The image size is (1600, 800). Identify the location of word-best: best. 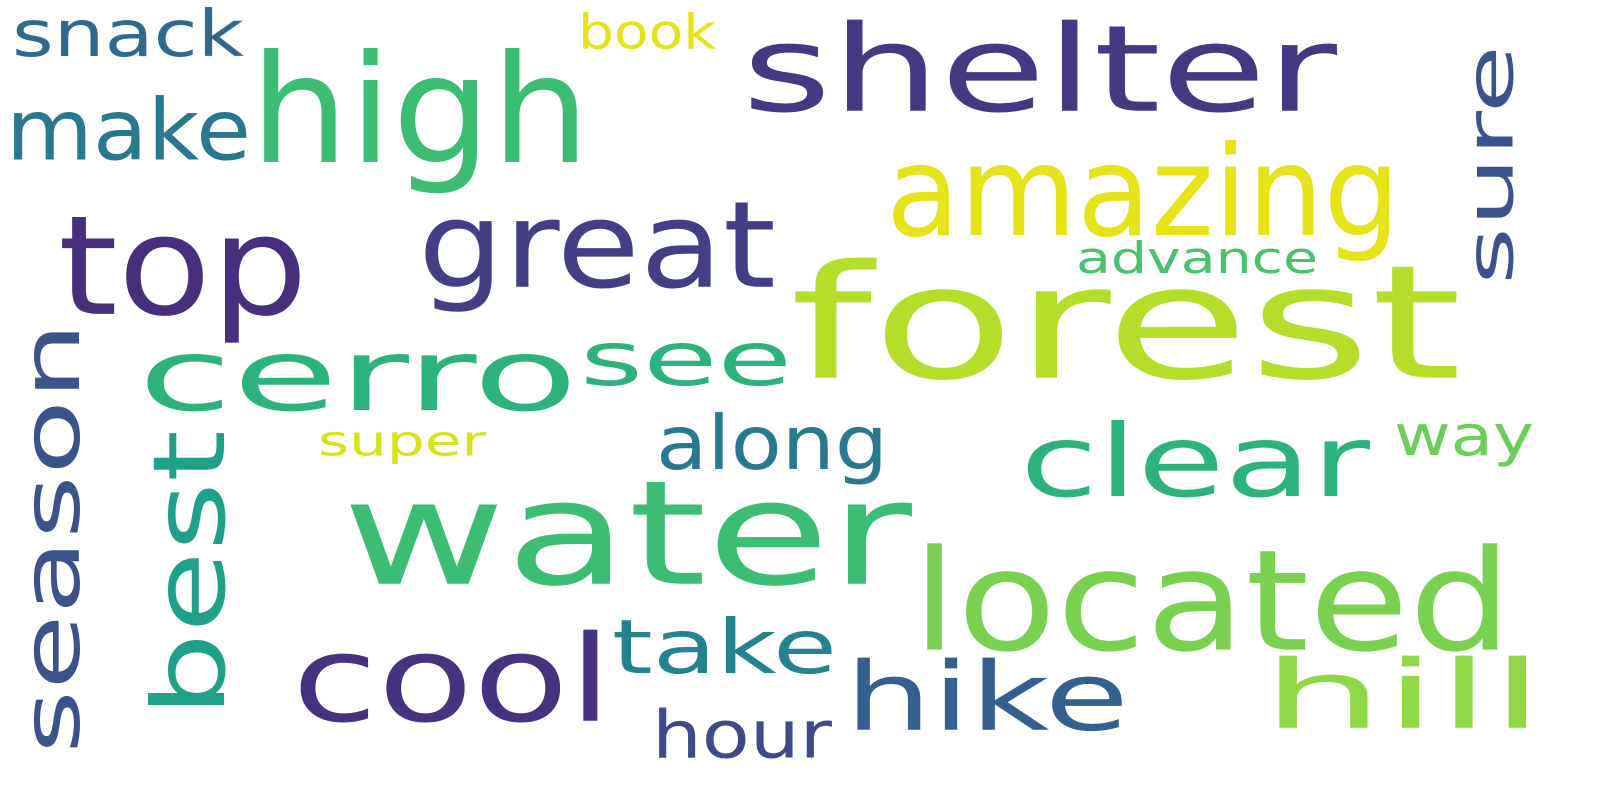
(189, 573).